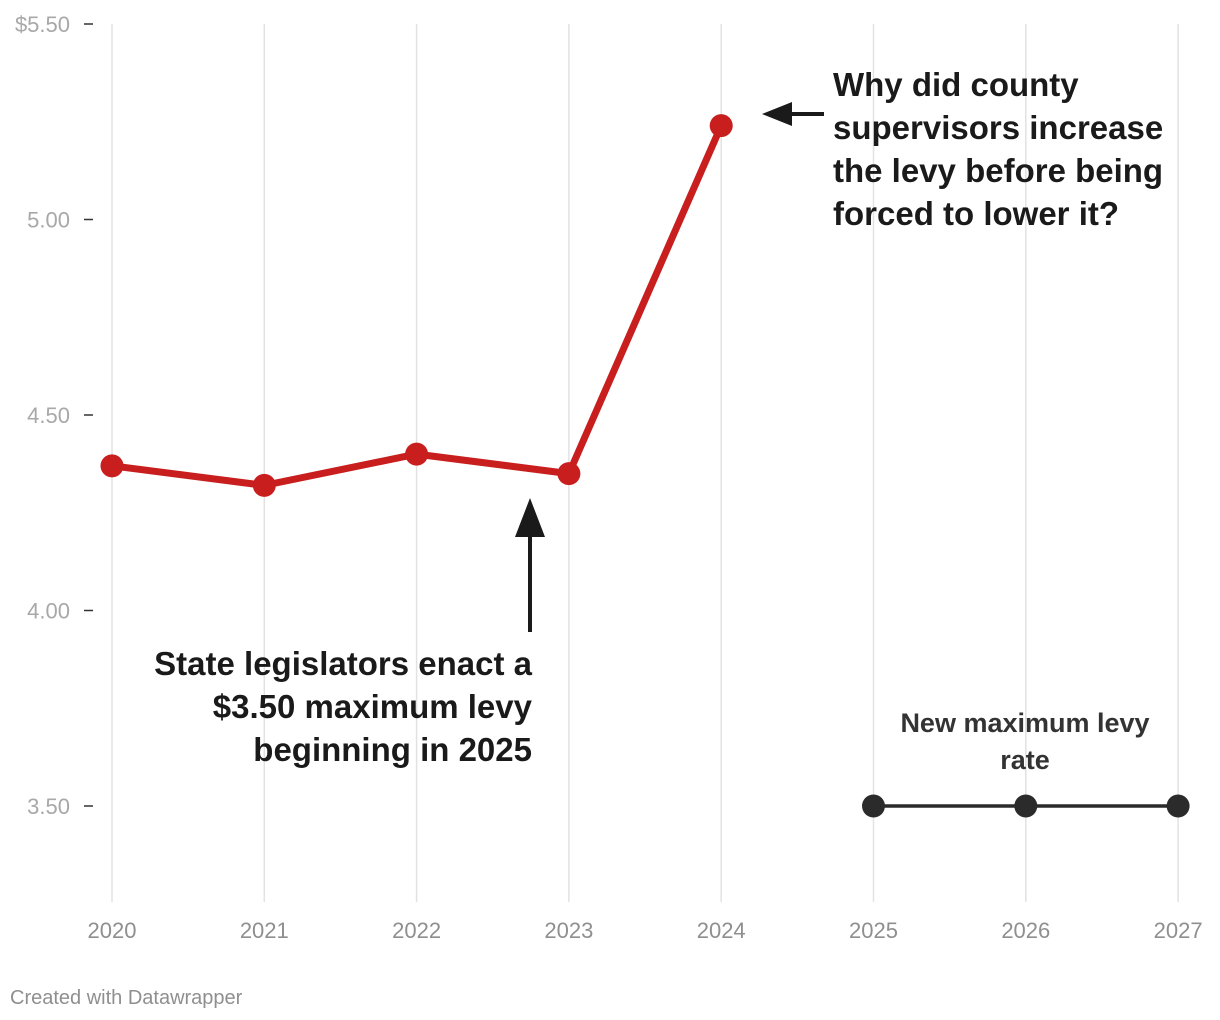 The width and height of the screenshot is (1220, 1020). I want to click on x-tick-label: 2020, so click(112, 930).